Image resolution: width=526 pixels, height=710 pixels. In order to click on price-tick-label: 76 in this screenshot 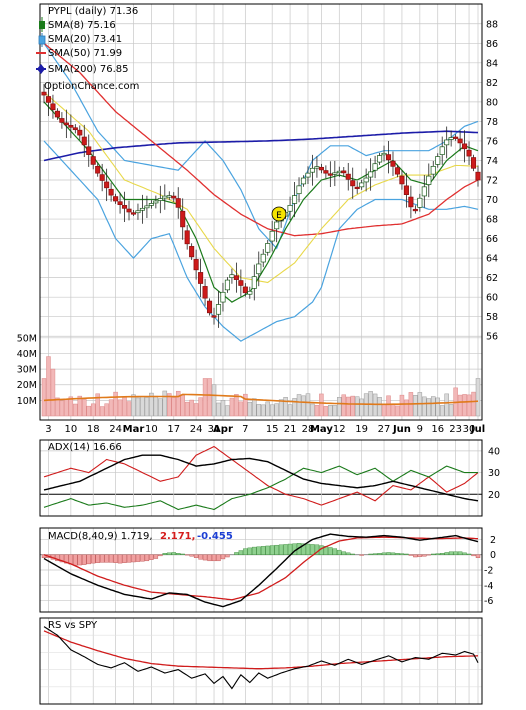, I will do `click(492, 141)`.